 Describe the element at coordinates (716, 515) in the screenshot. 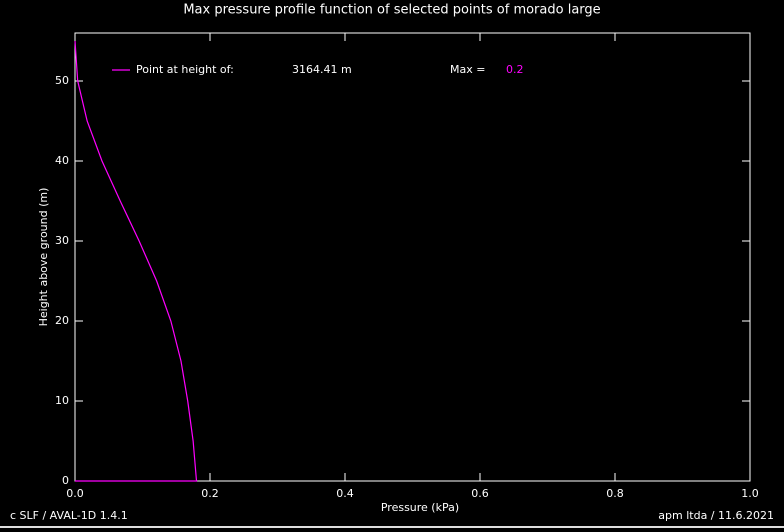

I see `footer-right: apm ltda / 11.6.2021` at that location.